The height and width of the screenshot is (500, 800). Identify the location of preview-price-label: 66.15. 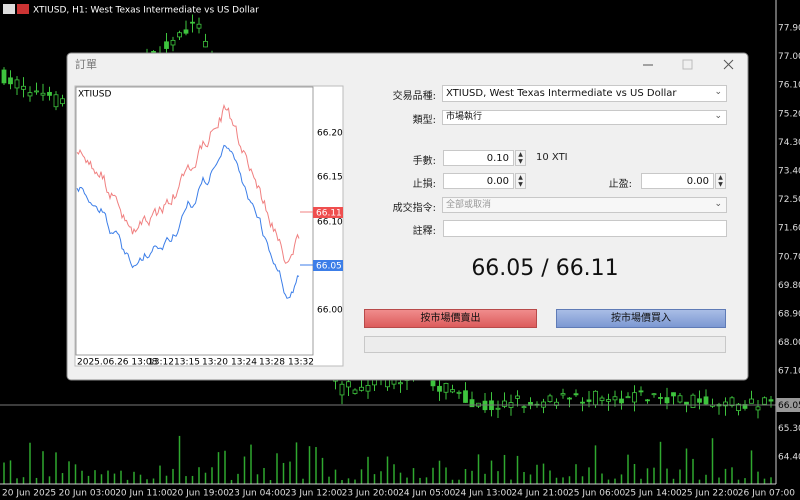
(330, 178).